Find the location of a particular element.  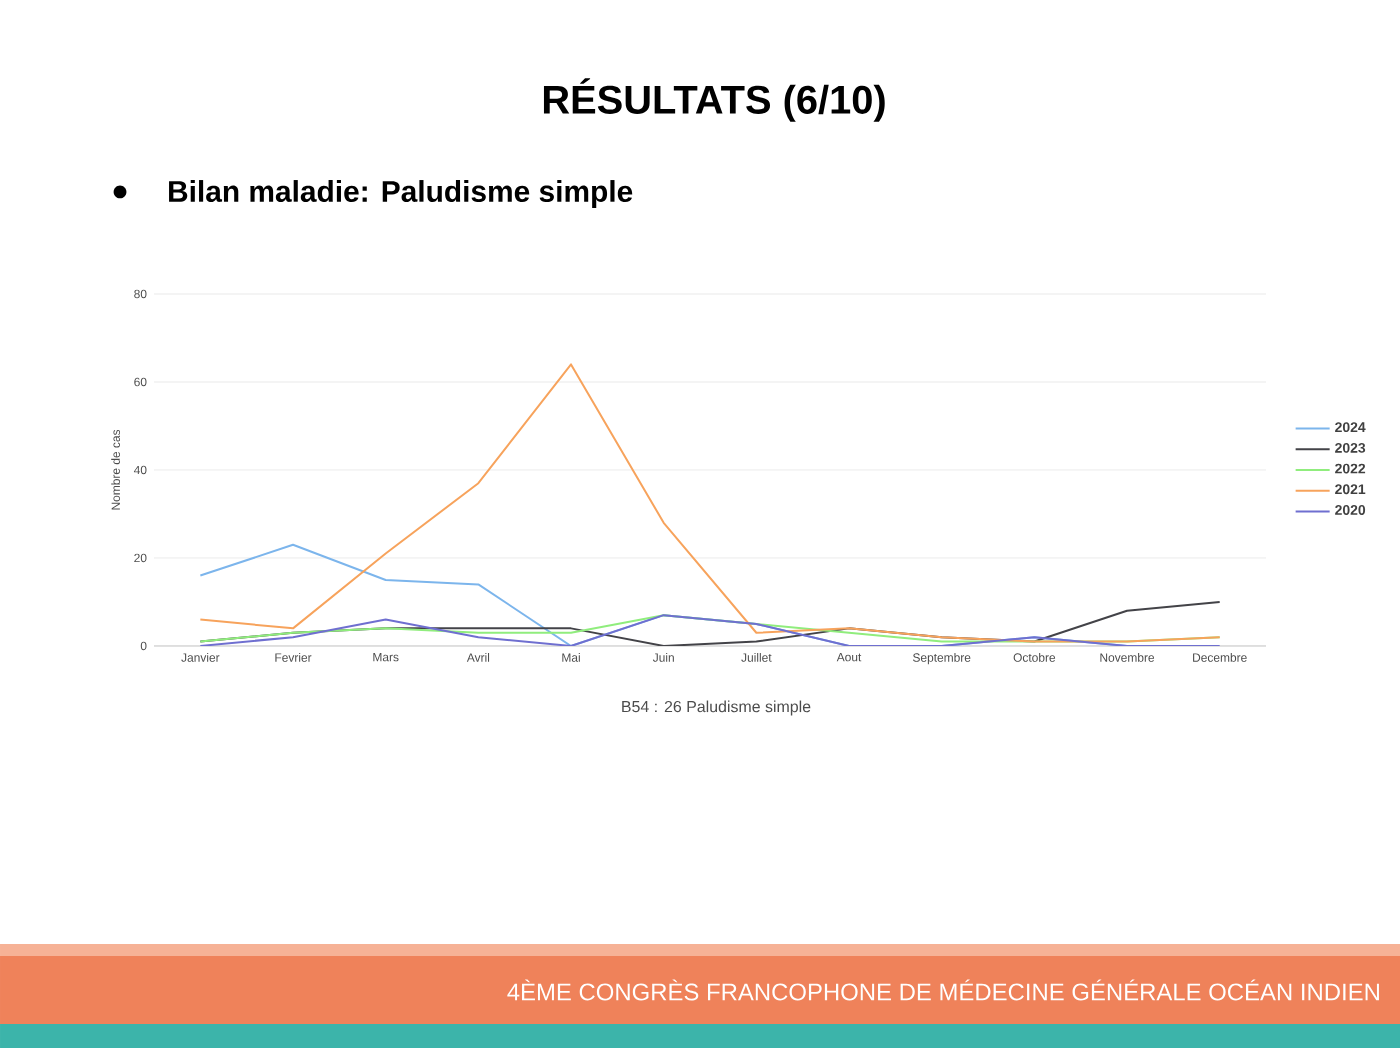

chart-title: RÉSULTATS (6/10) is located at coordinates (714, 100).